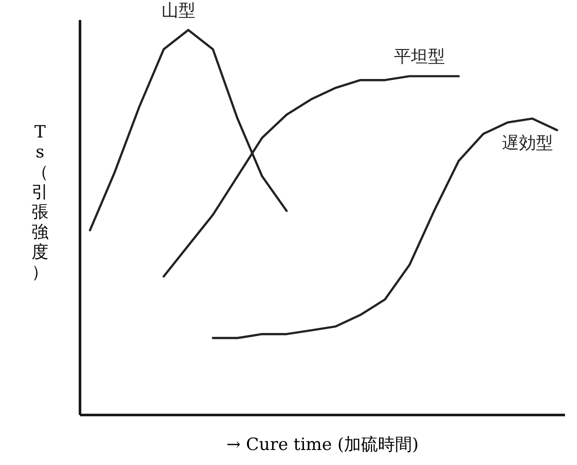  What do you see at coordinates (527, 144) in the screenshot?
I see `series-label: 遅効型` at bounding box center [527, 144].